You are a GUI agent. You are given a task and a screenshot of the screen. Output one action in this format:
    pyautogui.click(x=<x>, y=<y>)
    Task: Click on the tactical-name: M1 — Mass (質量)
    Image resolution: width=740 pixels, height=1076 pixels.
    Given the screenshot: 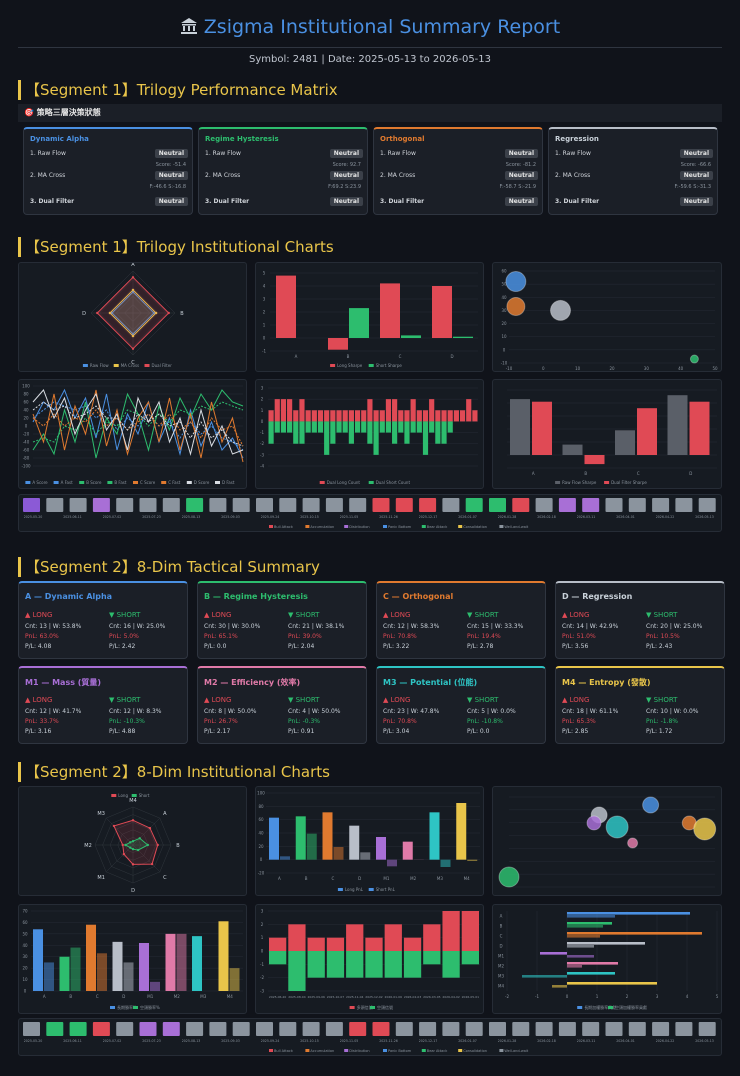 What is the action you would take?
    pyautogui.click(x=63, y=682)
    